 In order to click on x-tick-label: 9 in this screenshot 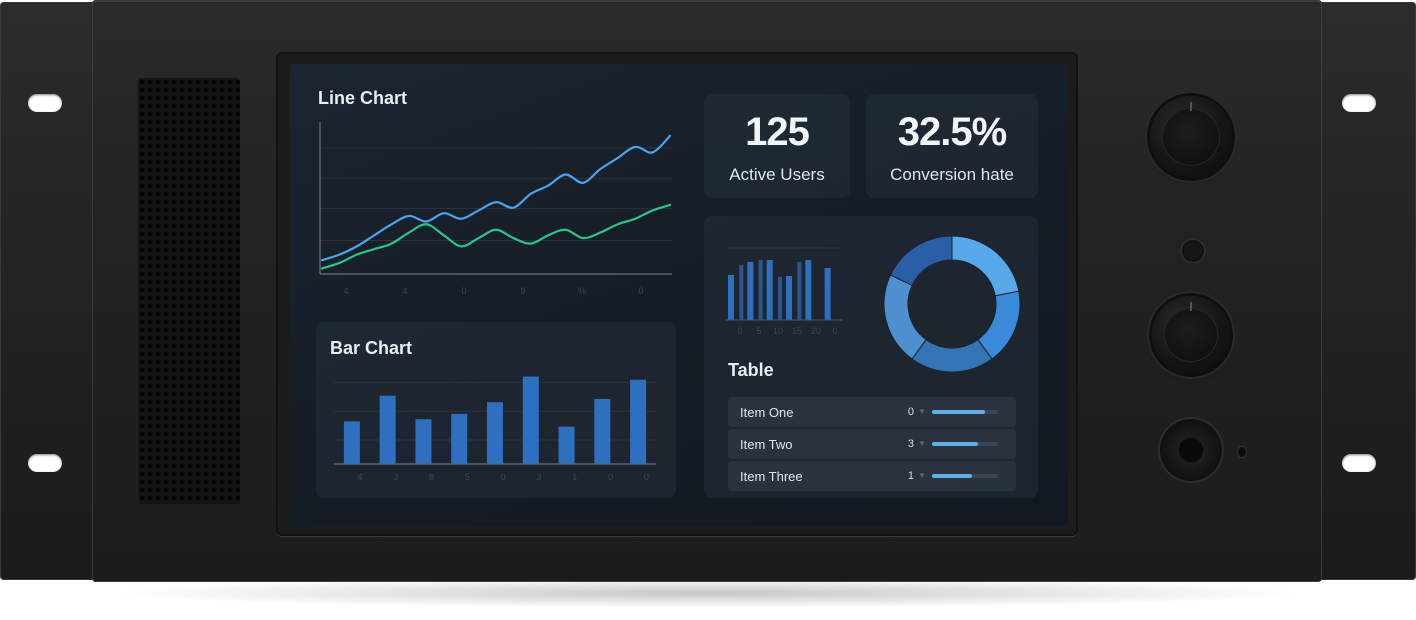, I will do `click(523, 291)`.